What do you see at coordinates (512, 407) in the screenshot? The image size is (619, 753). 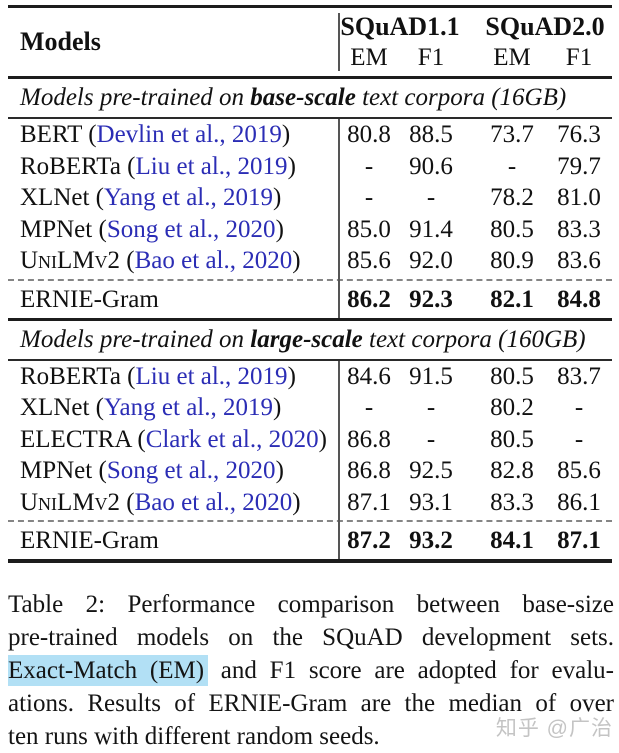 I see `value-cell: 80.2` at bounding box center [512, 407].